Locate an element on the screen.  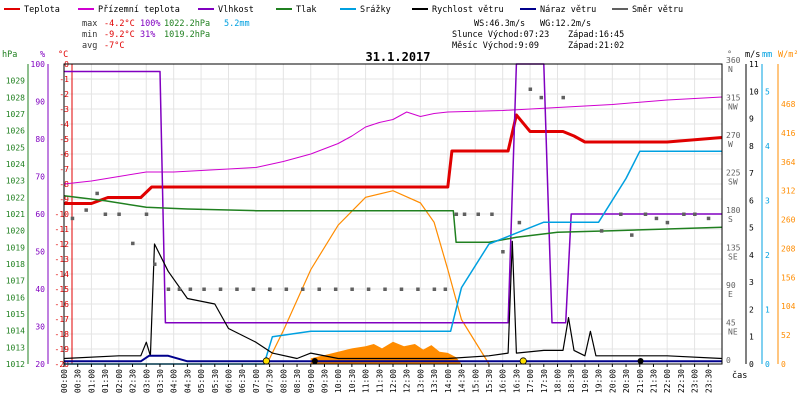
wind-gust-max: WG:12.2m/s is located at coordinates (565, 24).